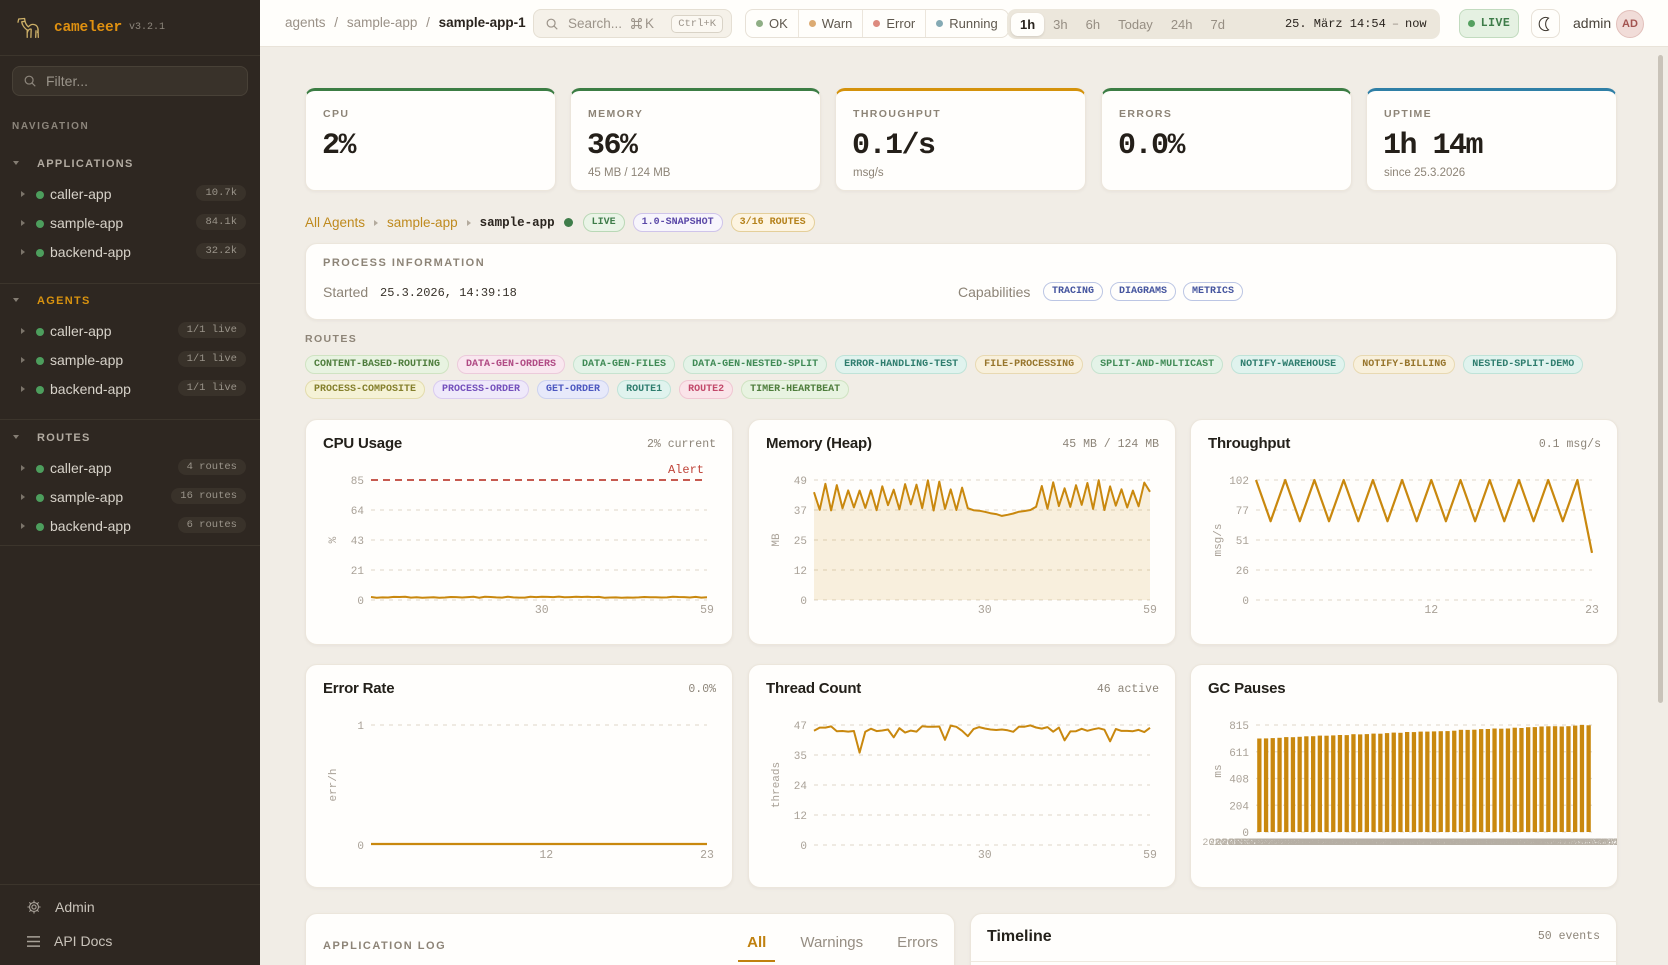 The width and height of the screenshot is (1668, 965). I want to click on svg-text: 25, so click(800, 542).